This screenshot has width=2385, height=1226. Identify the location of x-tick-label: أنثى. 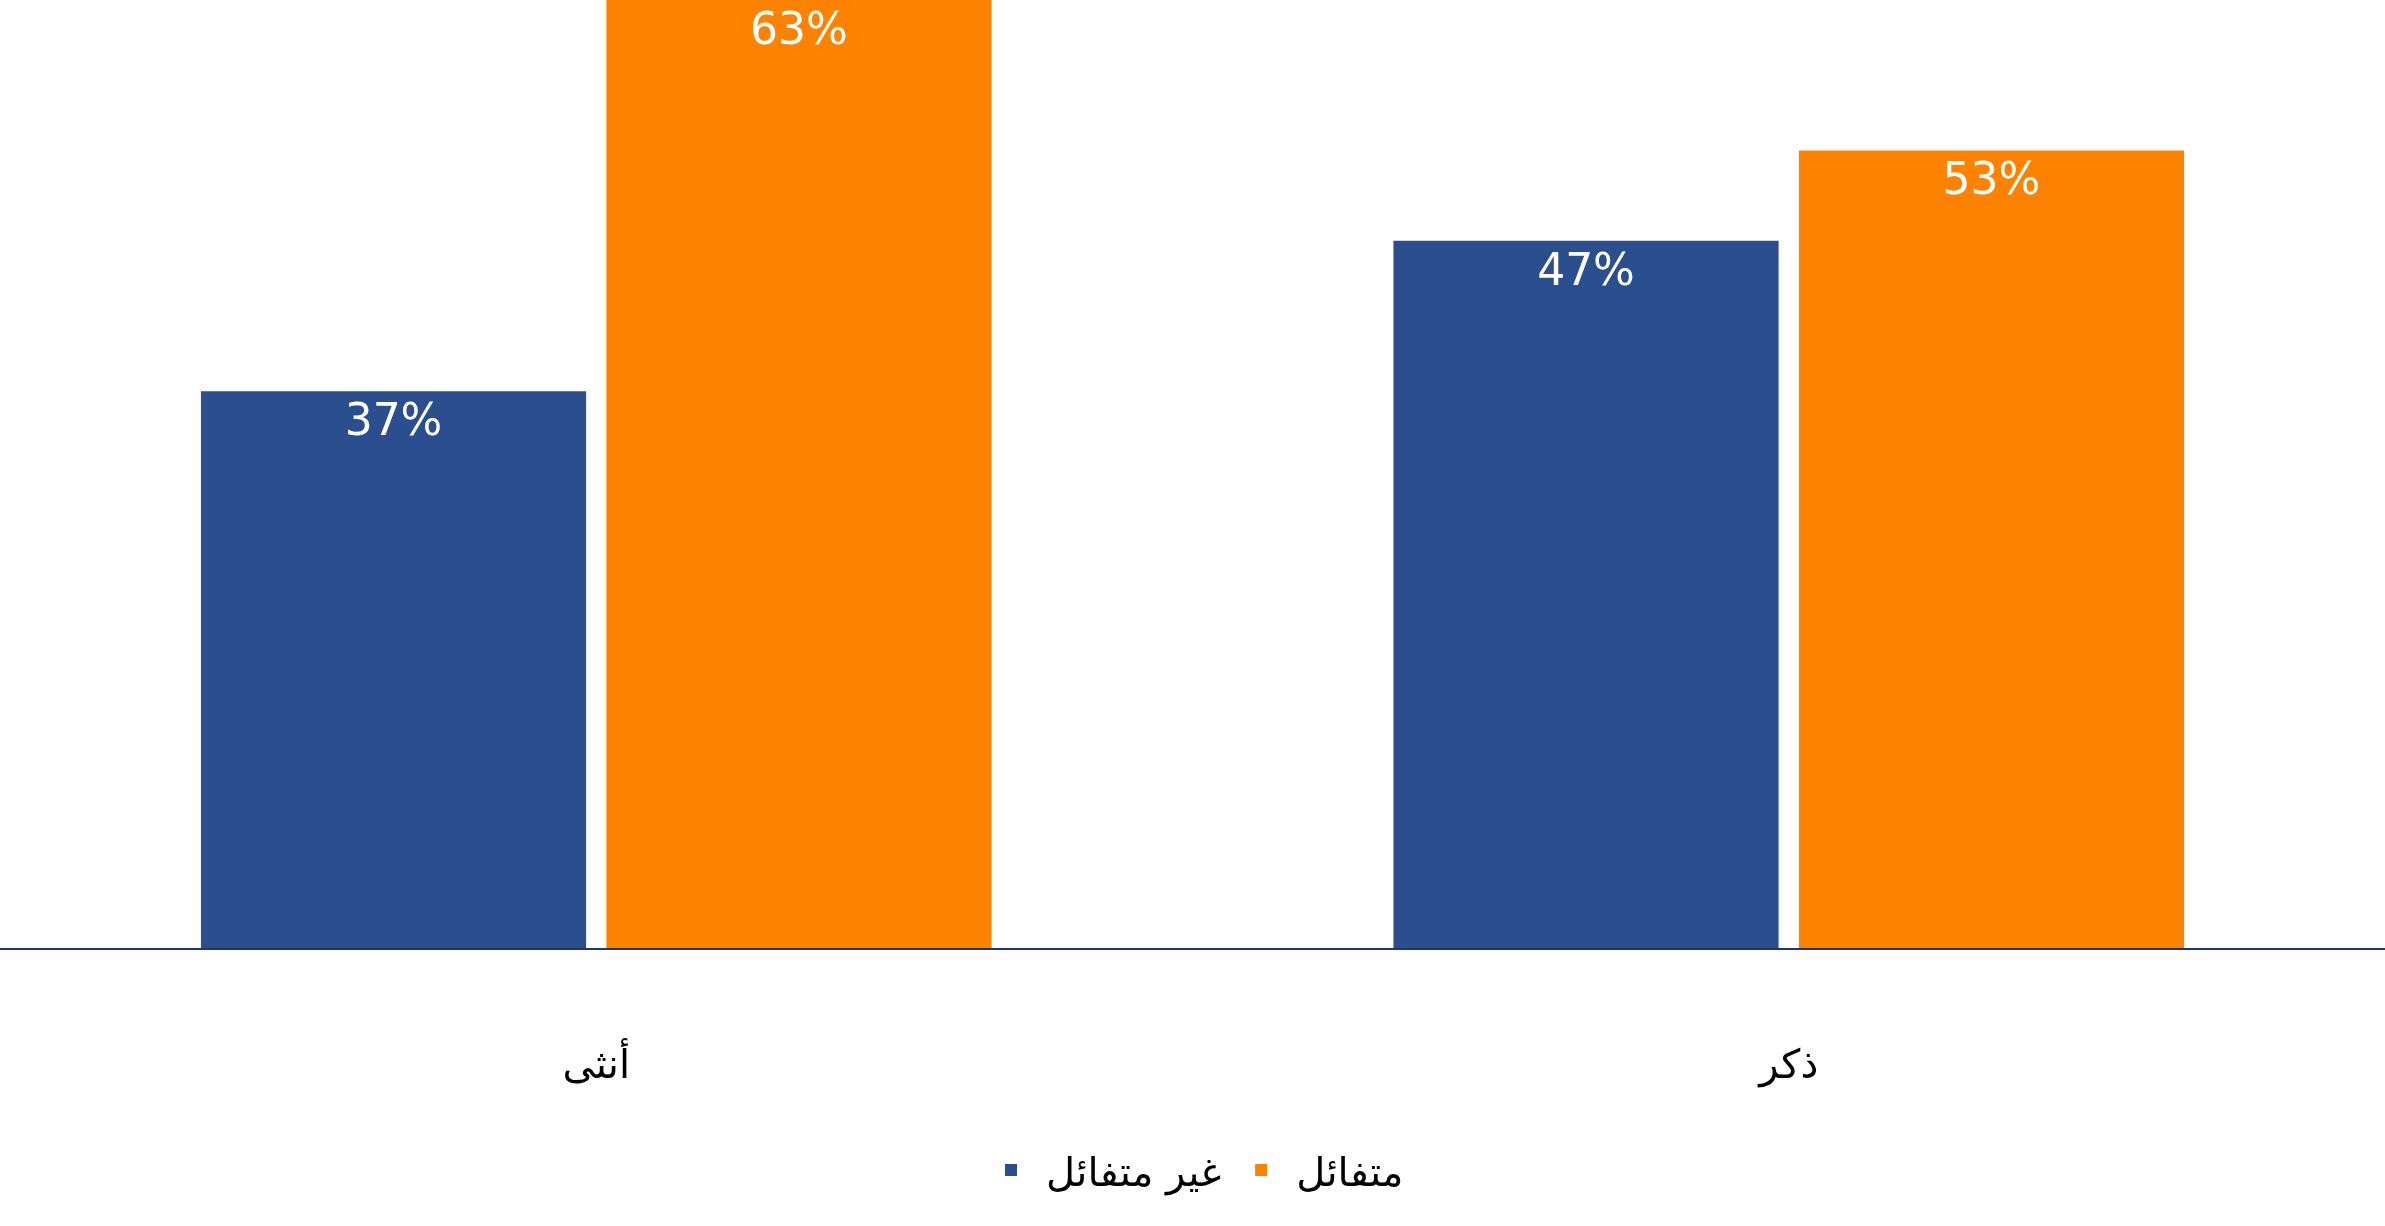
(596, 1062).